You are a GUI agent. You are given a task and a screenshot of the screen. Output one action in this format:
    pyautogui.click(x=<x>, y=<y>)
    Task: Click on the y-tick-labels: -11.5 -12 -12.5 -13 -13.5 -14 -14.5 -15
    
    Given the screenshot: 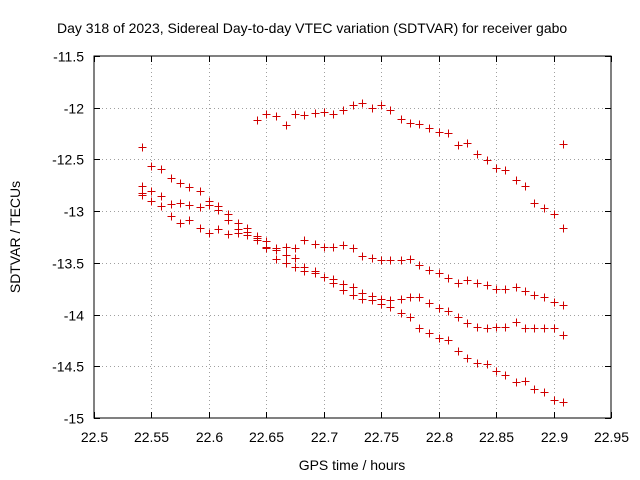 What is the action you would take?
    pyautogui.click(x=68, y=238)
    